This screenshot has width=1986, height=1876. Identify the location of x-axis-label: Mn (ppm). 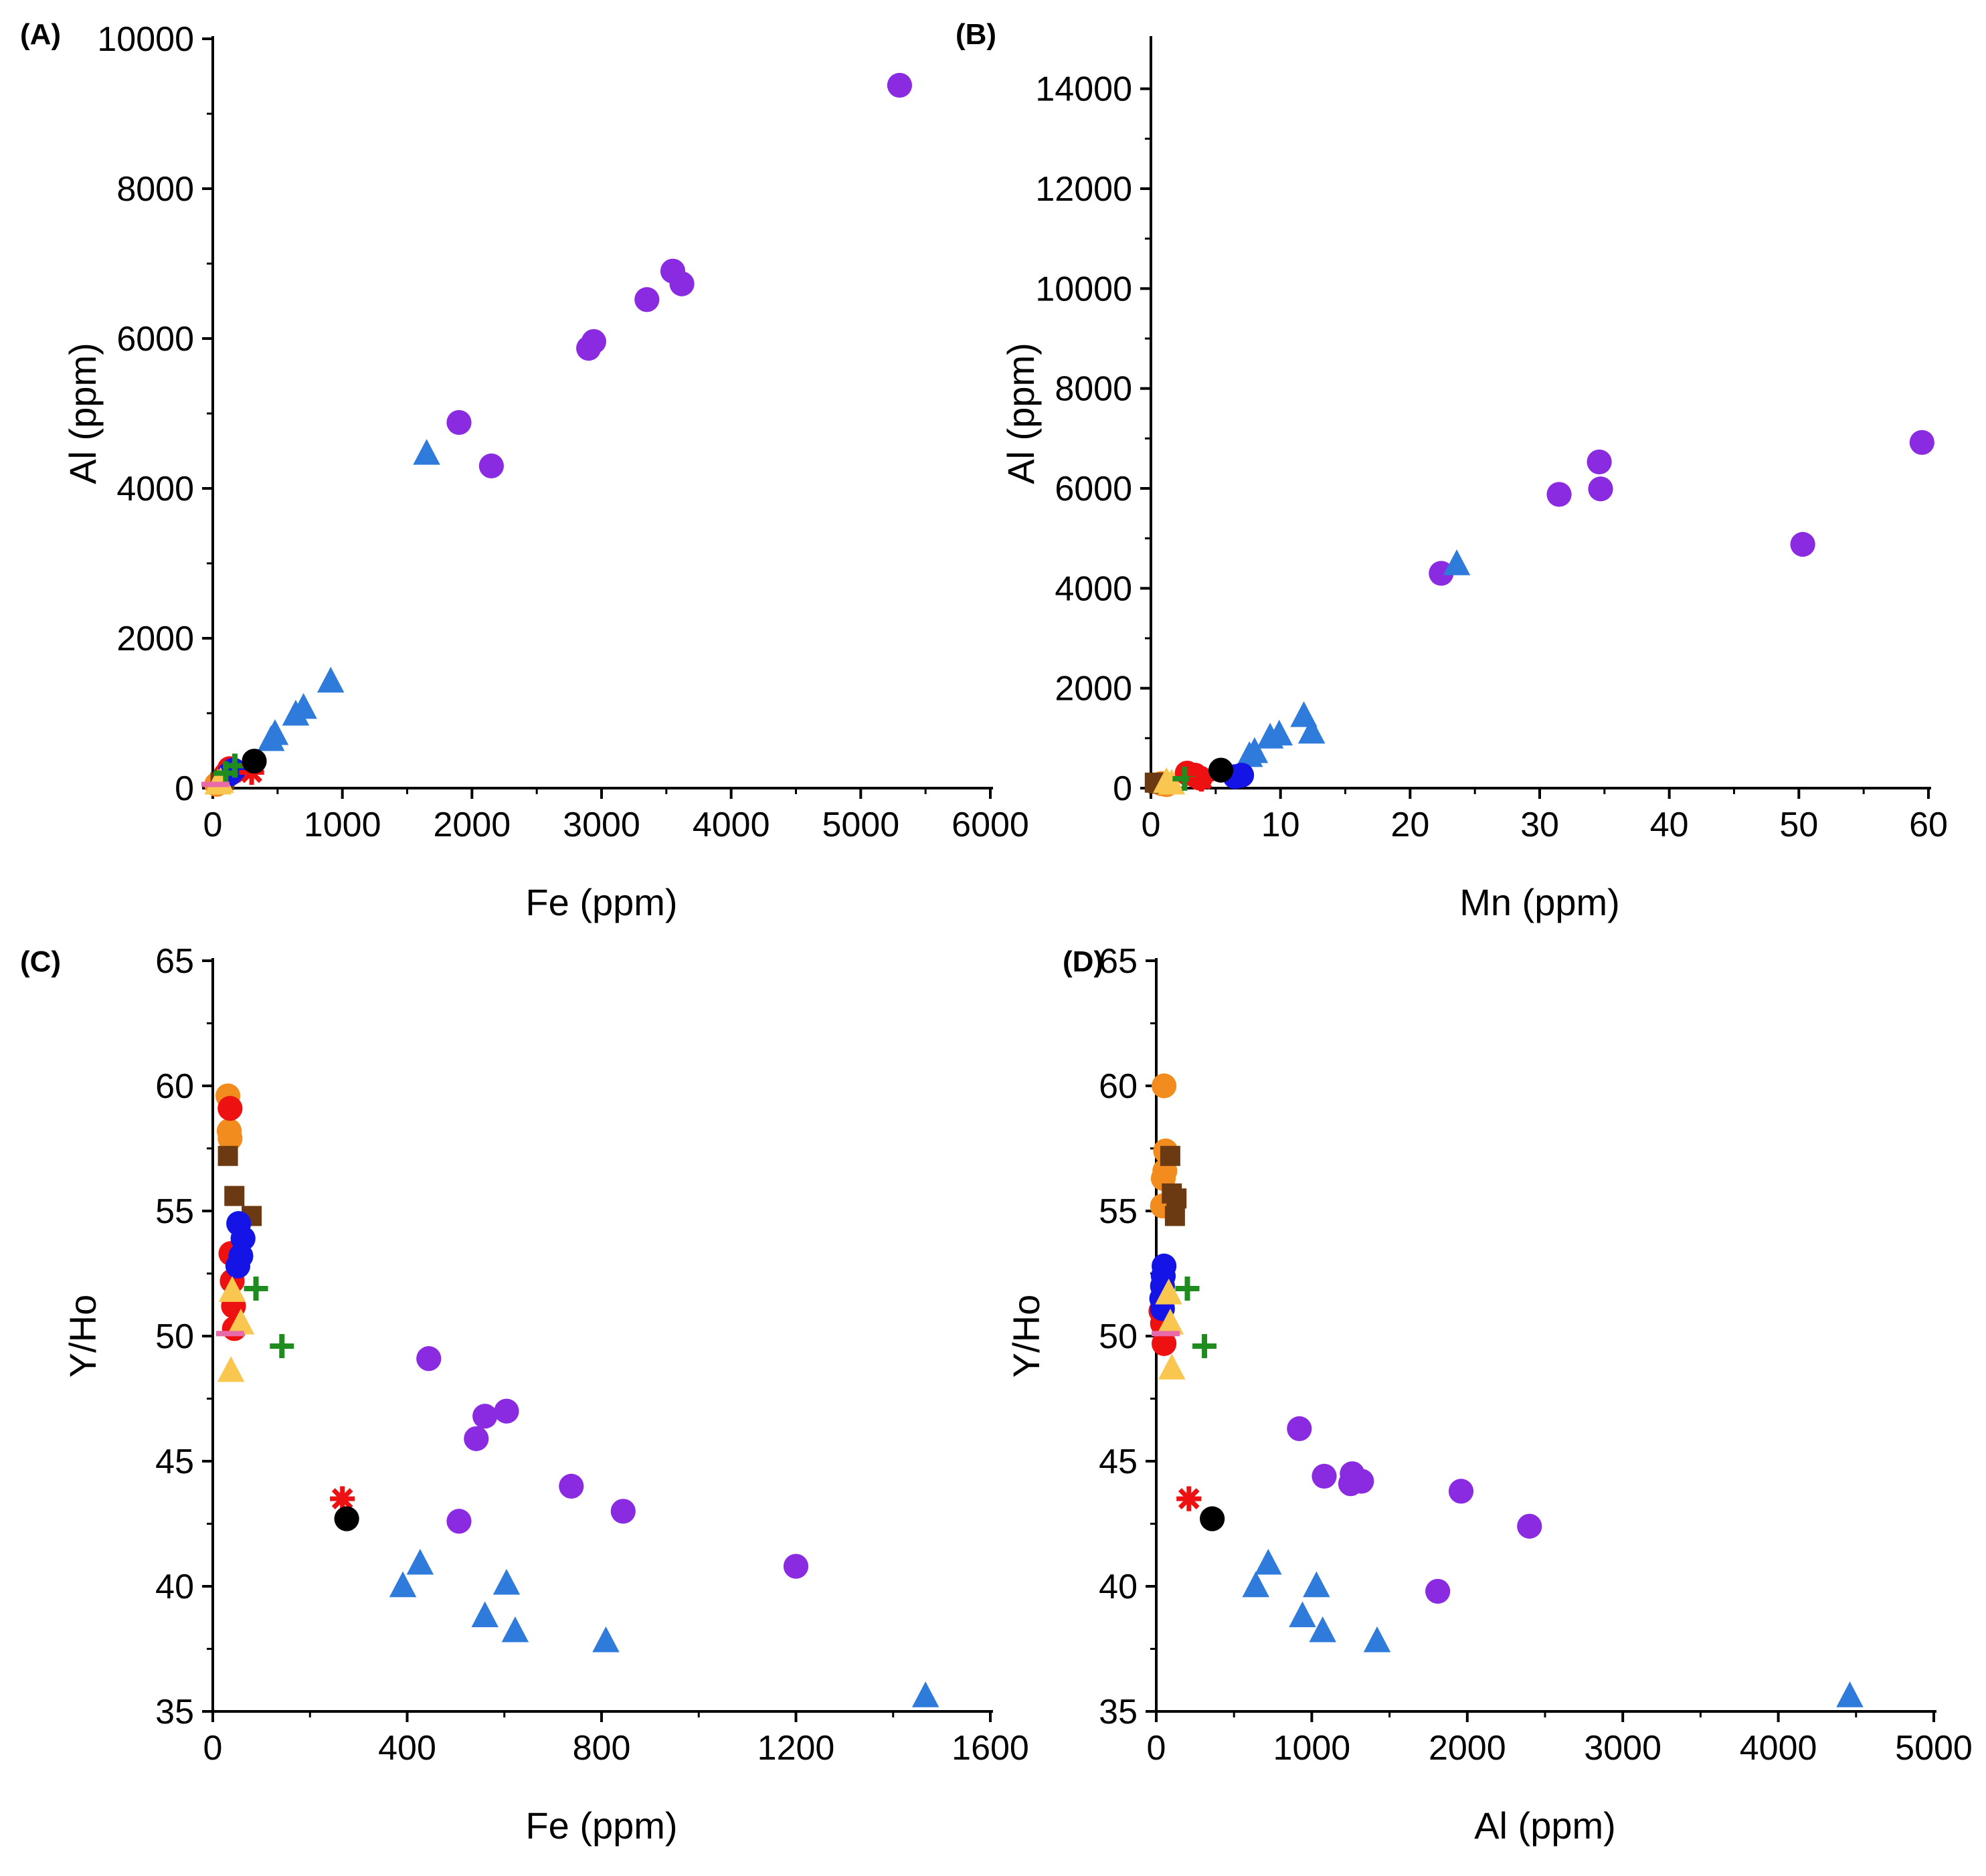
(1540, 902).